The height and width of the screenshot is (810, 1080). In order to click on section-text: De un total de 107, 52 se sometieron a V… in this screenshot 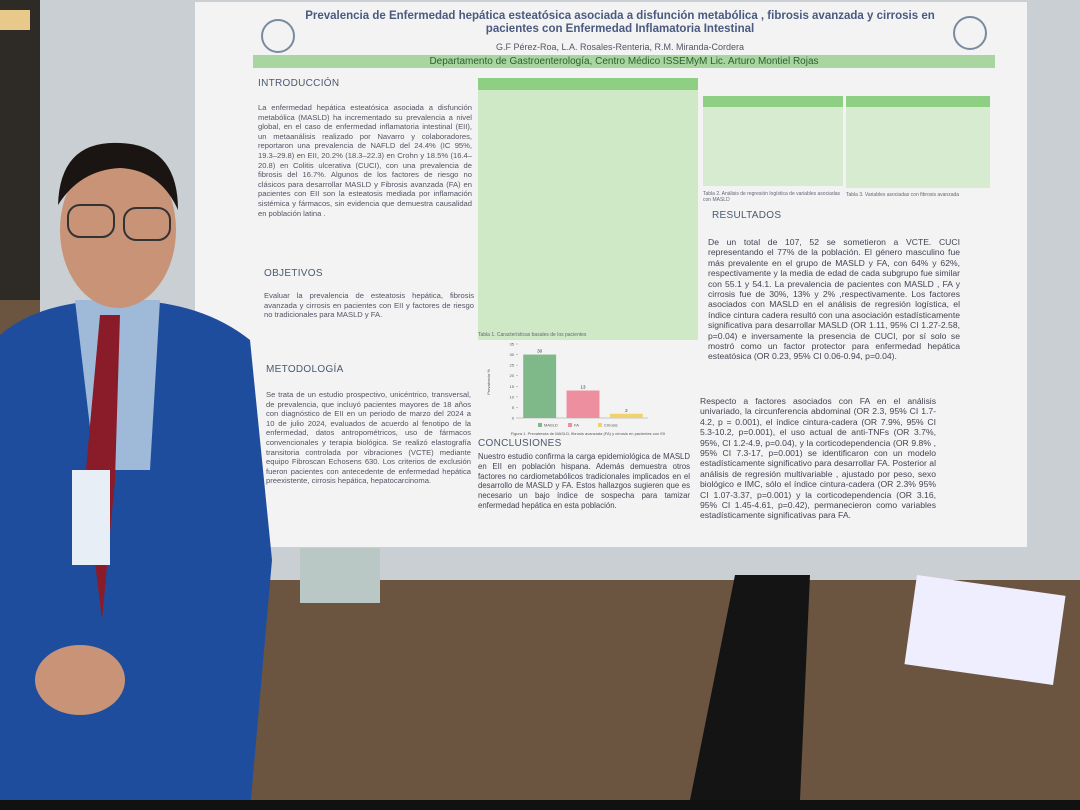, I will do `click(834, 299)`.